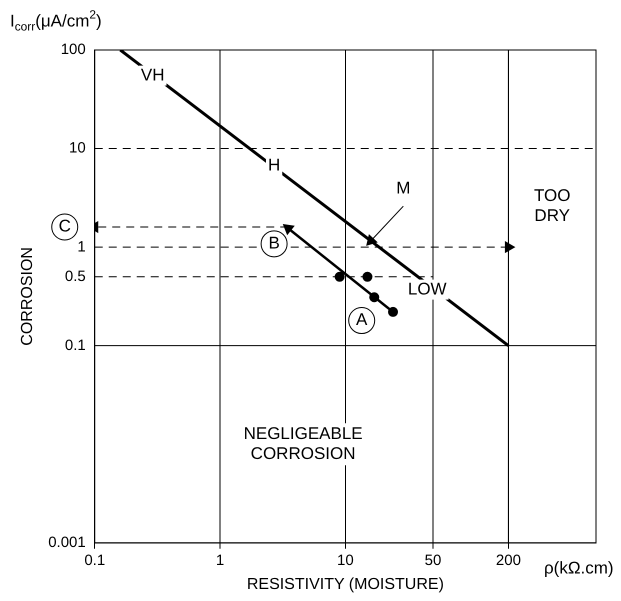 This screenshot has width=621, height=601. Describe the element at coordinates (552, 205) in the screenshot. I see `annotation: TOO DRY` at that location.